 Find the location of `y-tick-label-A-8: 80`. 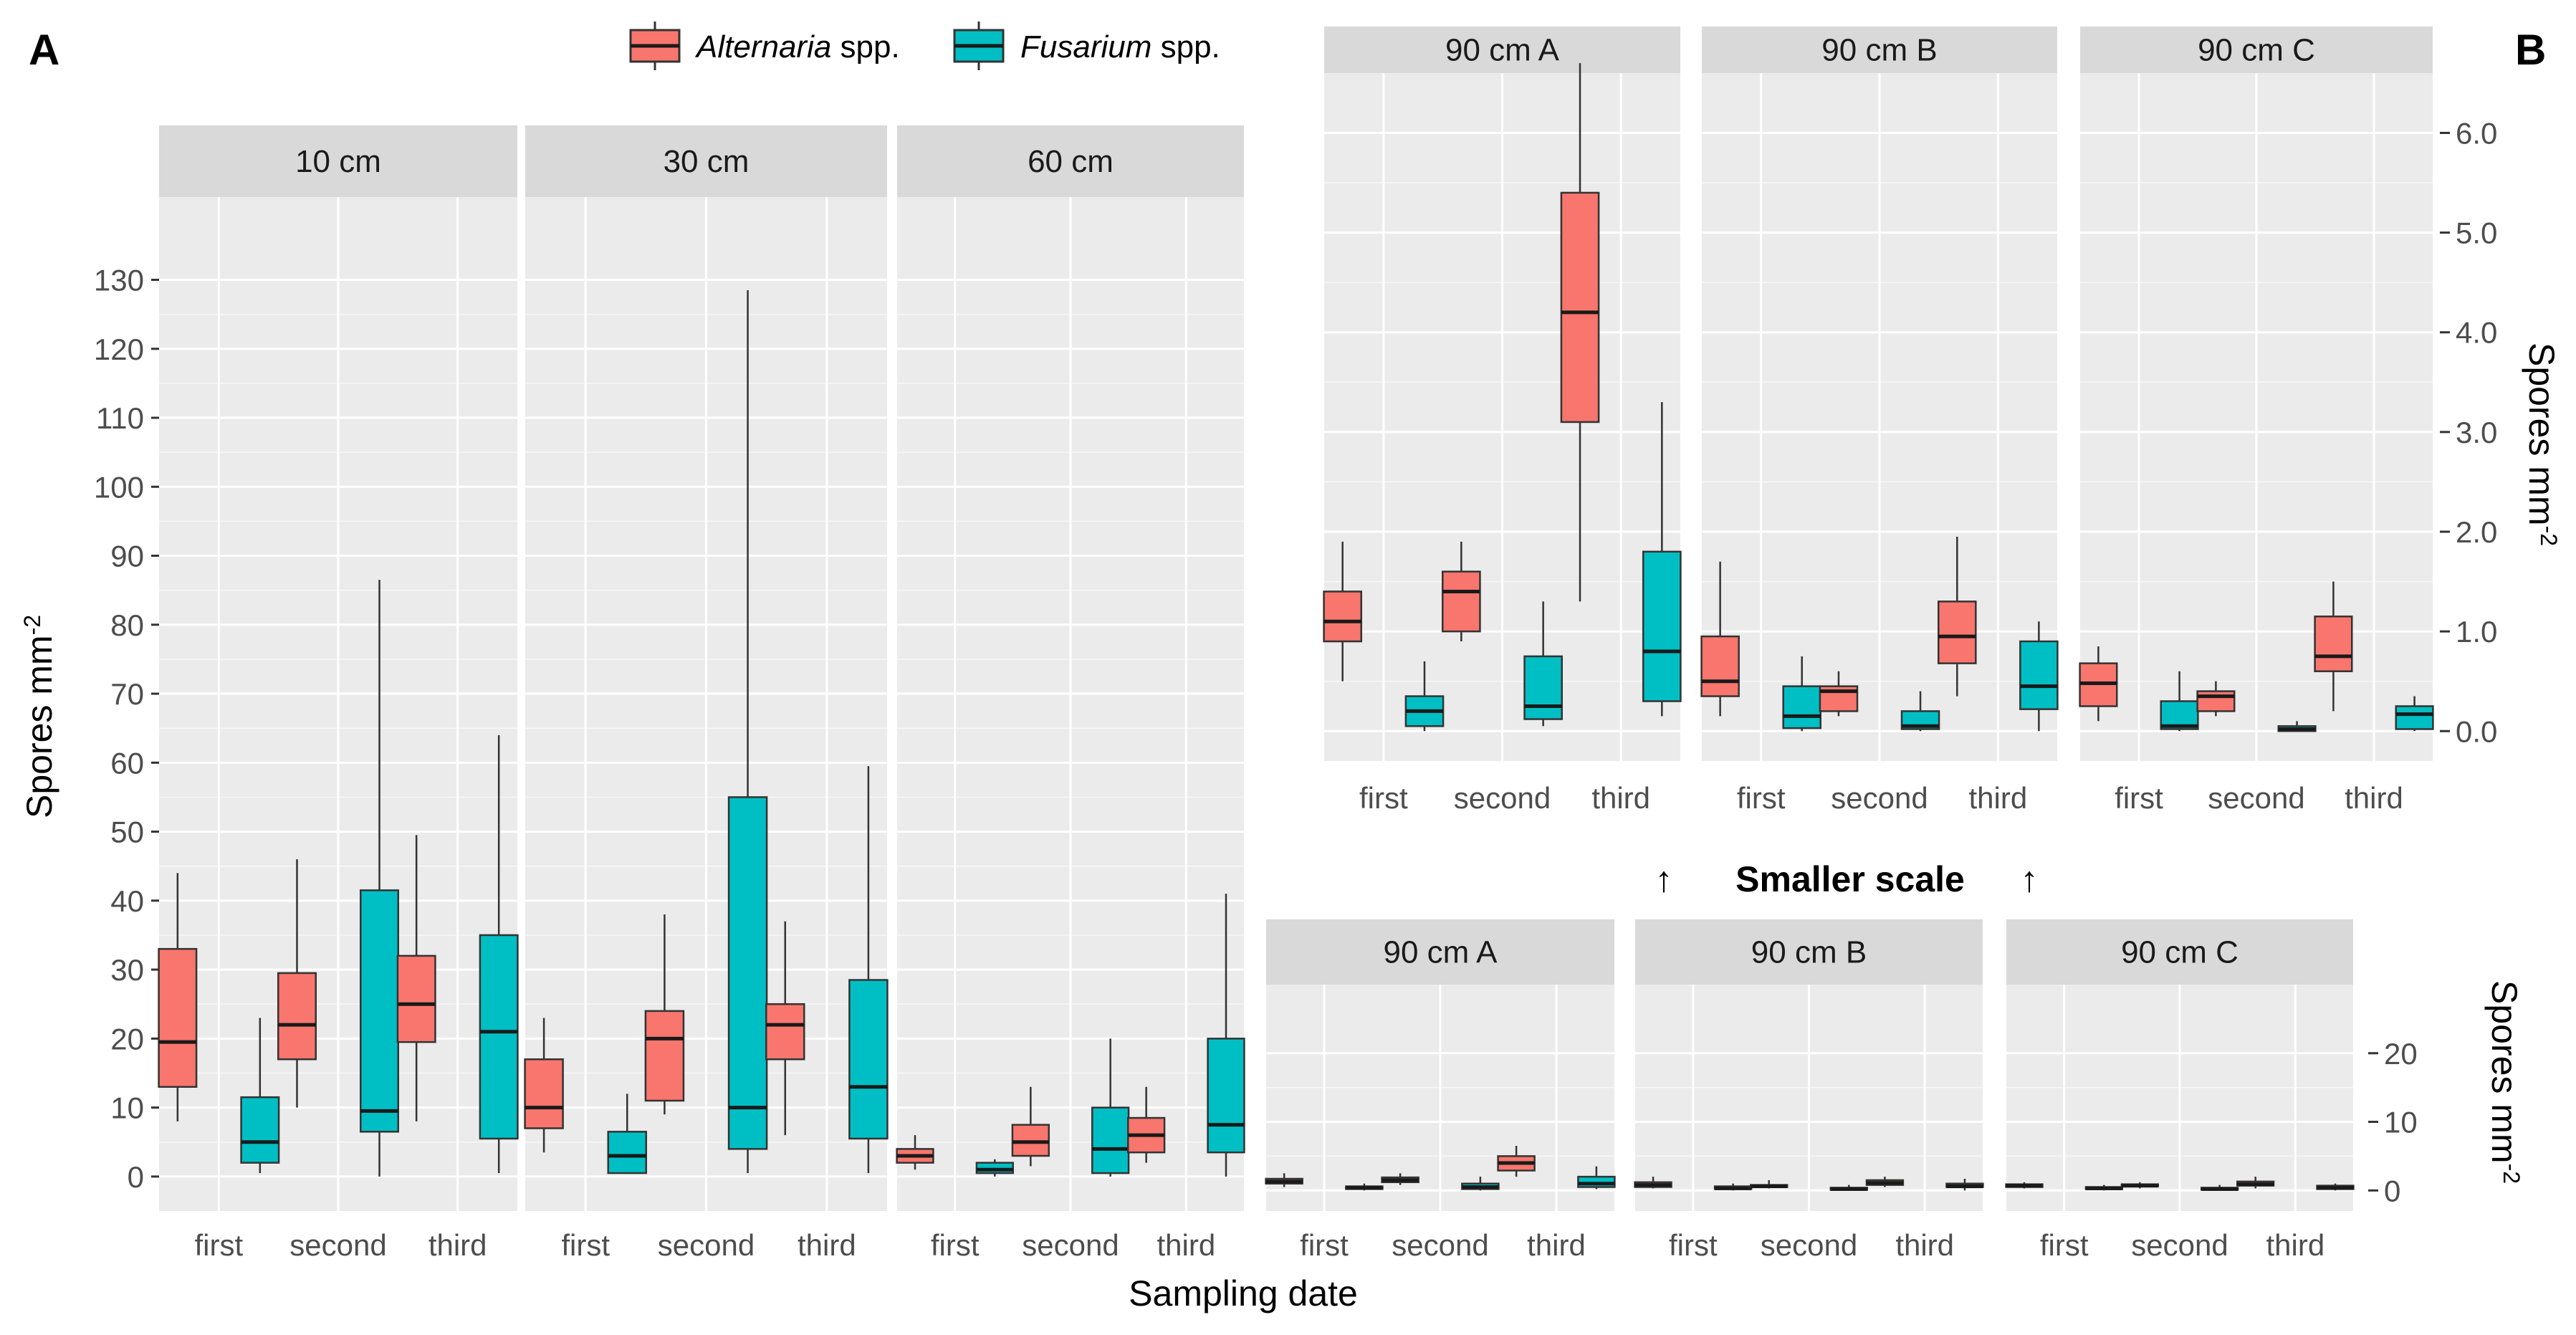

y-tick-label-A-8: 80 is located at coordinates (127, 625).